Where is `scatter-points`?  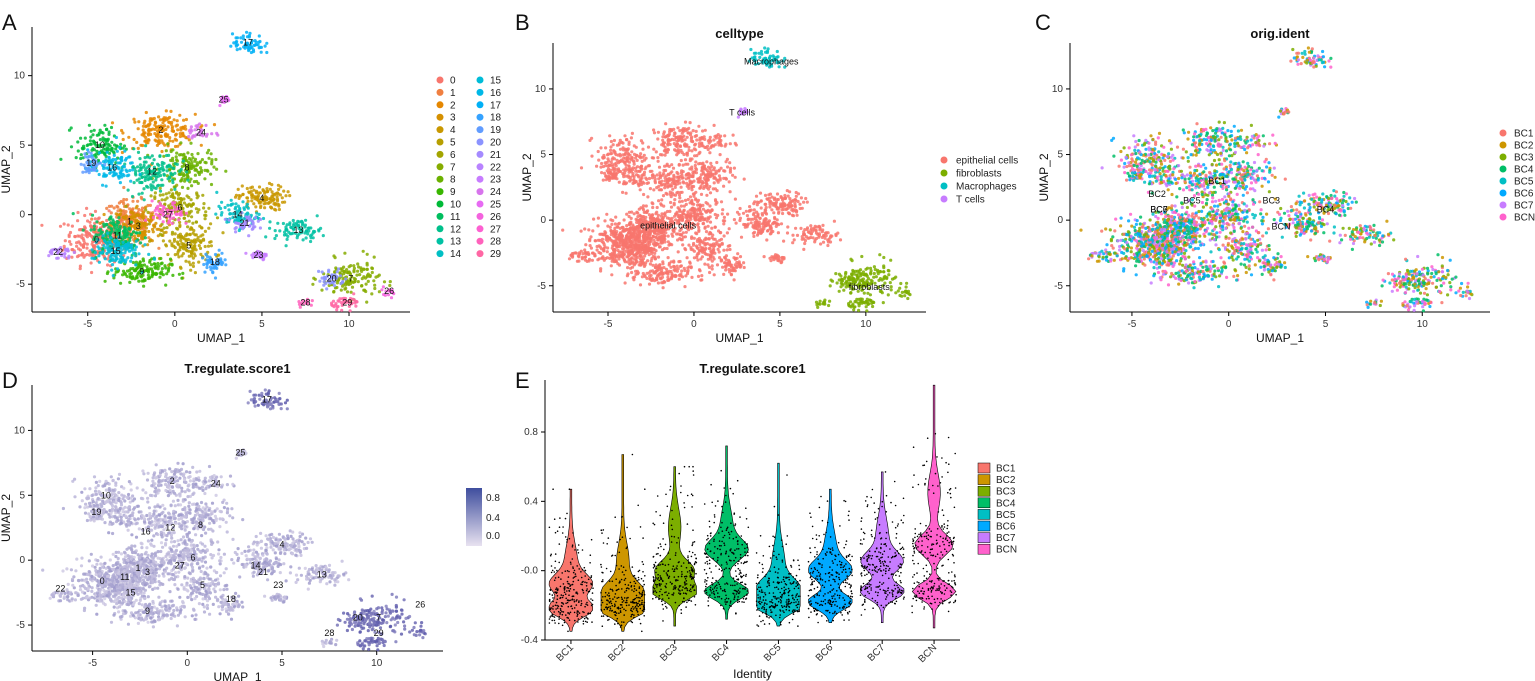 scatter-points is located at coordinates (218, 171).